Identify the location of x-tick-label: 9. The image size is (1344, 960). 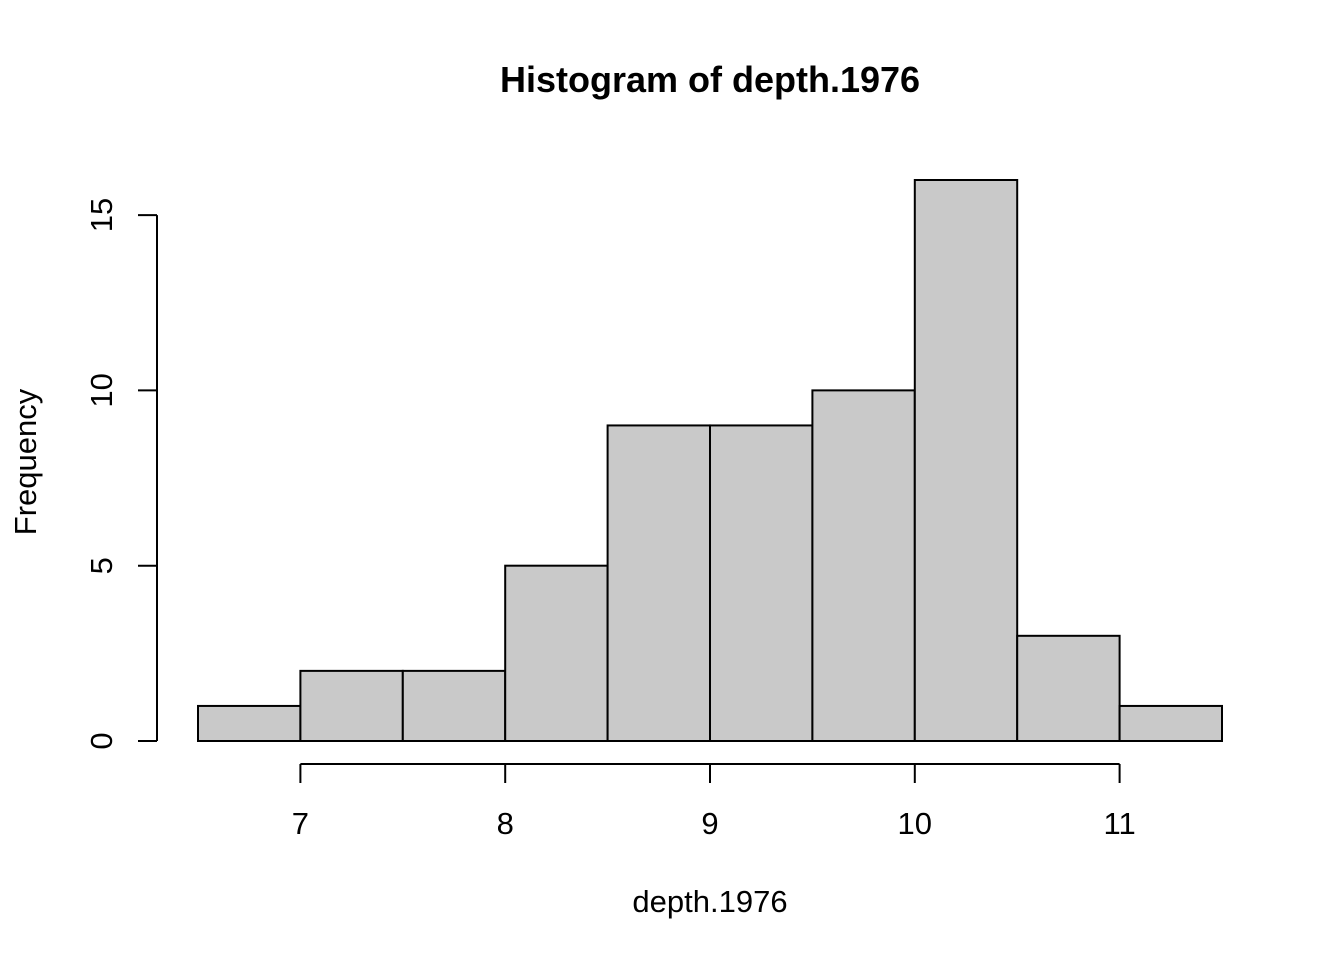
(709, 823).